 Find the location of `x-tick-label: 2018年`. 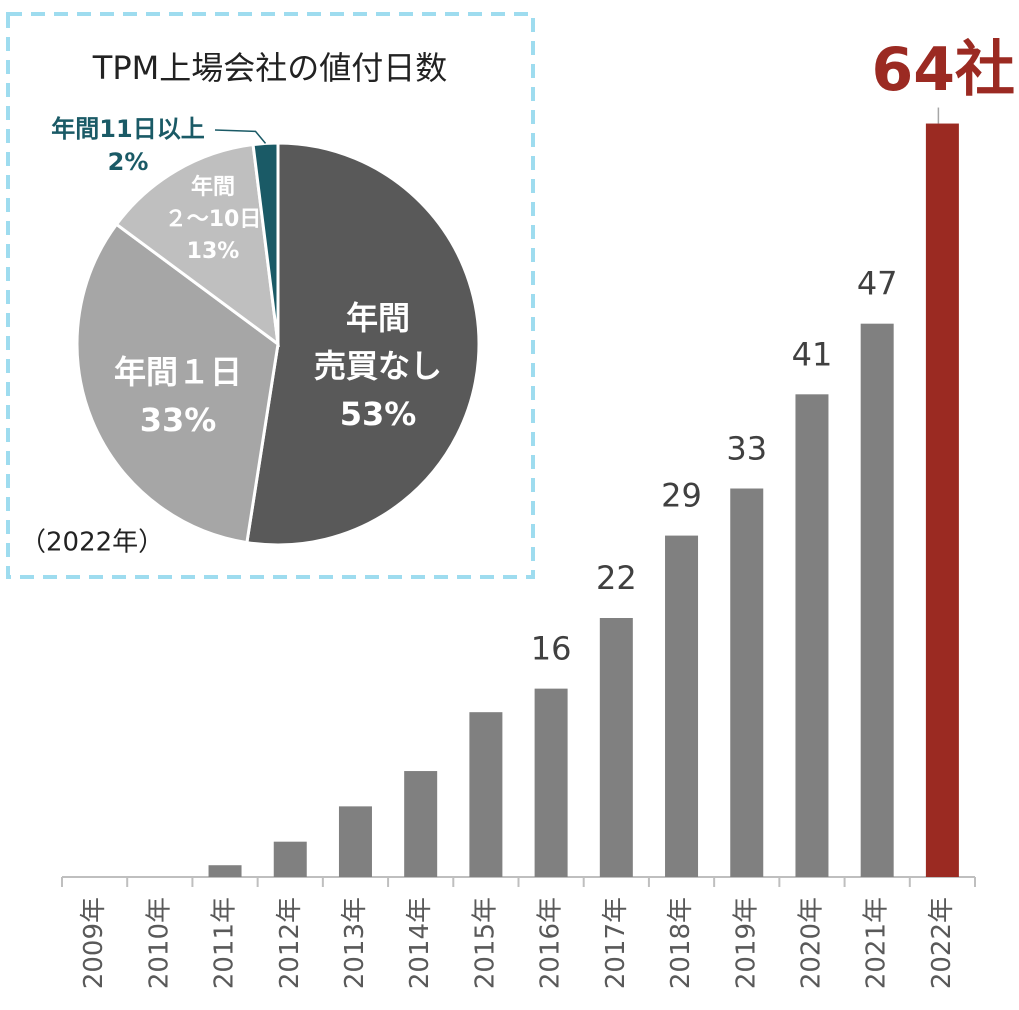

x-tick-label: 2018年 is located at coordinates (681, 943).